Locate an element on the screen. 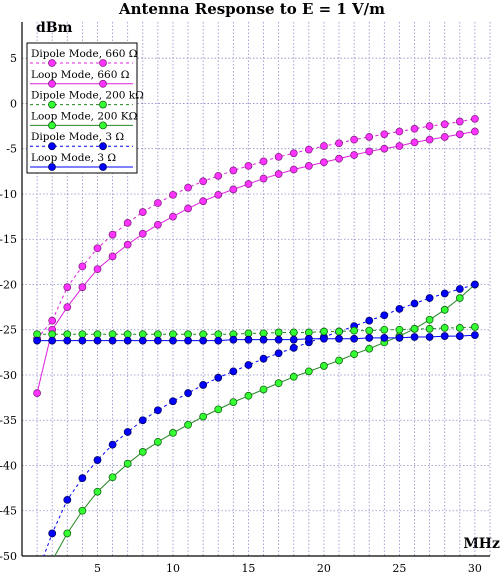 The height and width of the screenshot is (576, 504). x-tick-label: 25 is located at coordinates (399, 568).